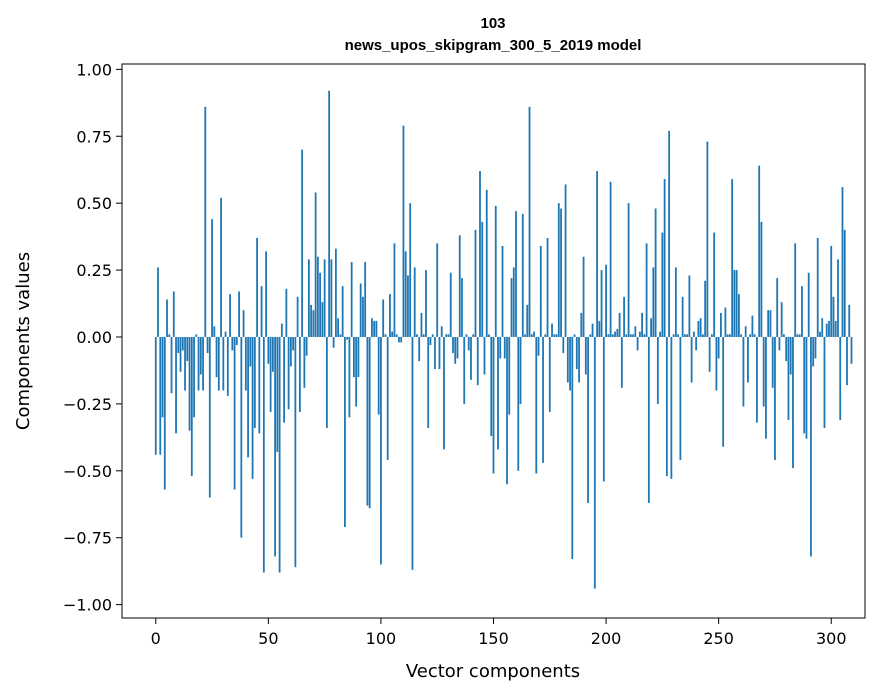 This screenshot has height=696, width=880. Describe the element at coordinates (492, 23) in the screenshot. I see `chart-title: 103` at that location.